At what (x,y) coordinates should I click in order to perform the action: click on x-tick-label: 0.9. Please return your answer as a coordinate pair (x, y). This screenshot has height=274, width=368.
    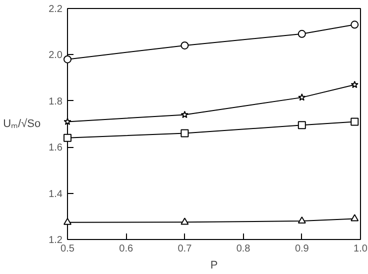
    Looking at the image, I should click on (302, 249).